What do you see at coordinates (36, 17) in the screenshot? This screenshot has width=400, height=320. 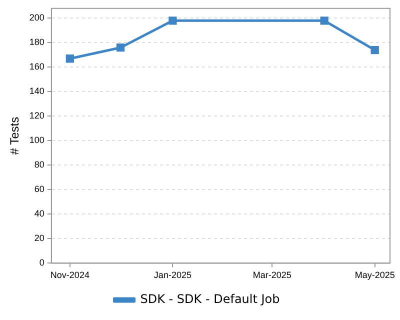 I see `y-tick-label: 200` at bounding box center [36, 17].